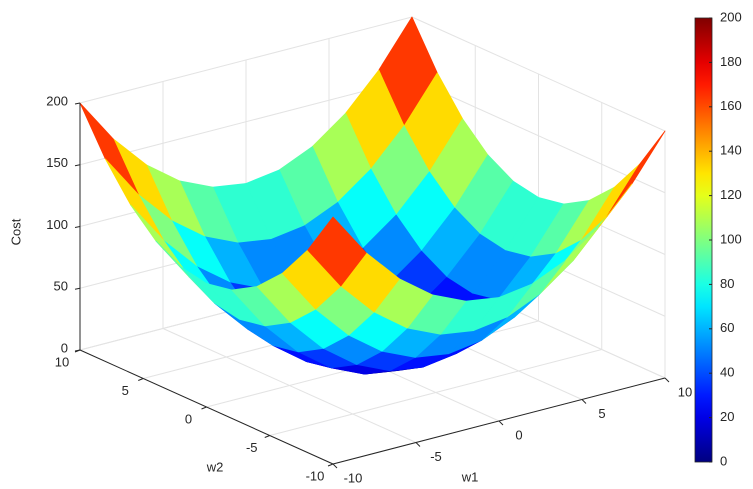  I want to click on x-axis-label: w1, so click(470, 476).